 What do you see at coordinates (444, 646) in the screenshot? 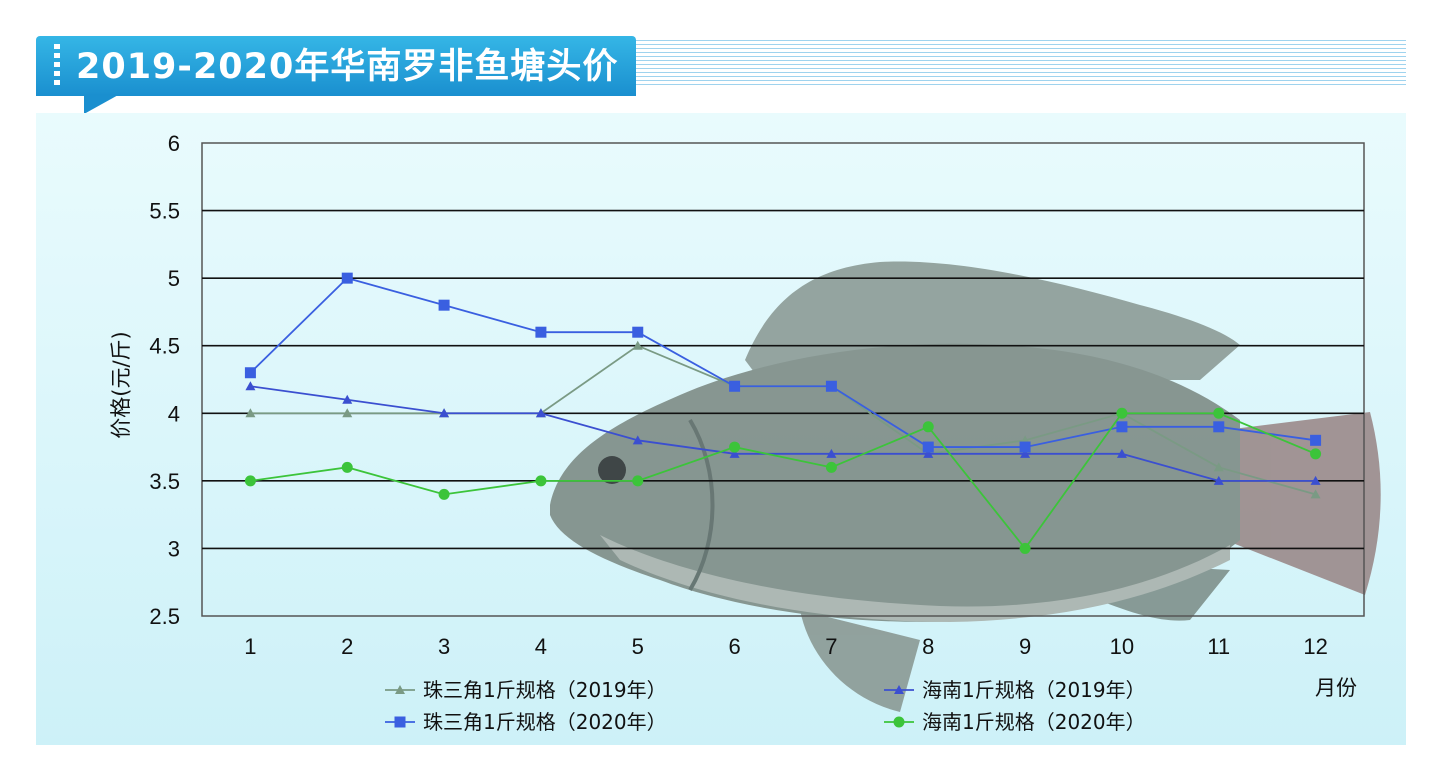
I see `x-tick-label: 3` at bounding box center [444, 646].